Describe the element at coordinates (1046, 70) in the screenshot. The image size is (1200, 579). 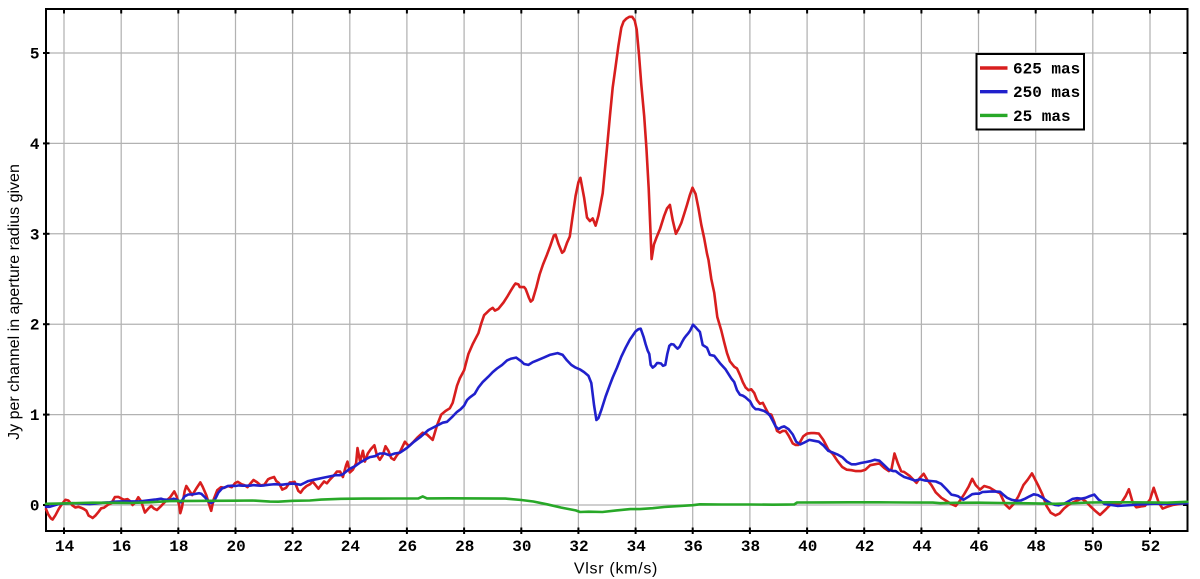
I see `svg-text: 625 mas` at that location.